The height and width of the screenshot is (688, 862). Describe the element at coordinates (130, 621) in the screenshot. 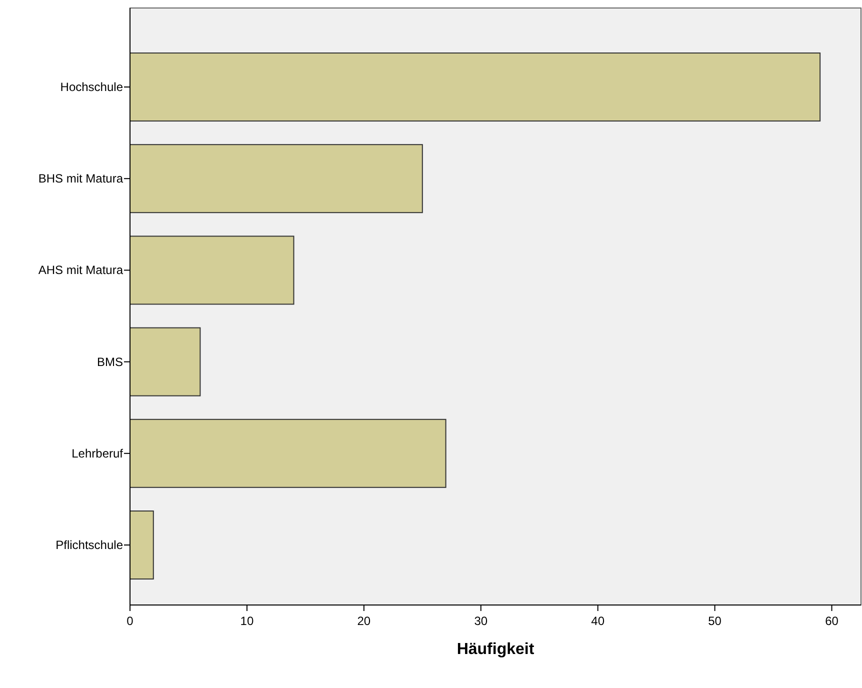

I see `x-tick-label: 0` at that location.